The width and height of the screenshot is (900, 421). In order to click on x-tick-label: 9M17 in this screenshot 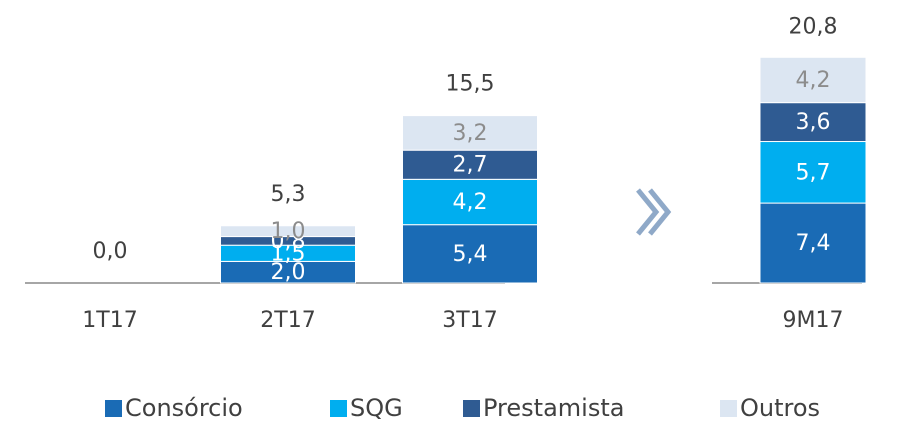, I will do `click(813, 320)`.